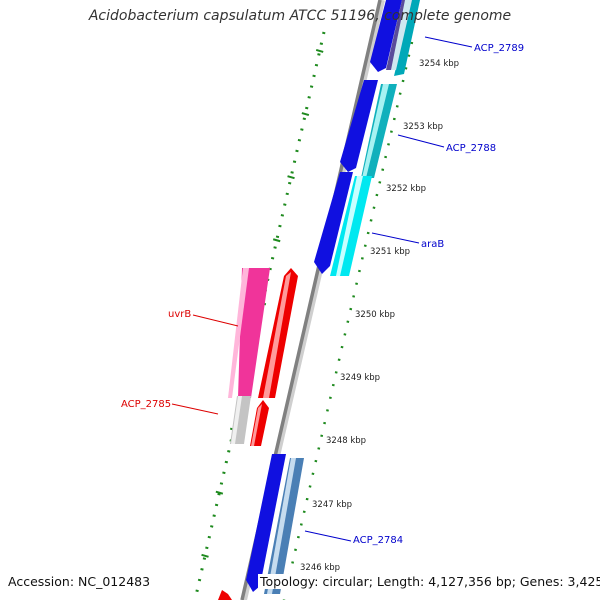 The height and width of the screenshot is (600, 600). I want to click on gene-block-acp2785-hi, so click(236, 420).